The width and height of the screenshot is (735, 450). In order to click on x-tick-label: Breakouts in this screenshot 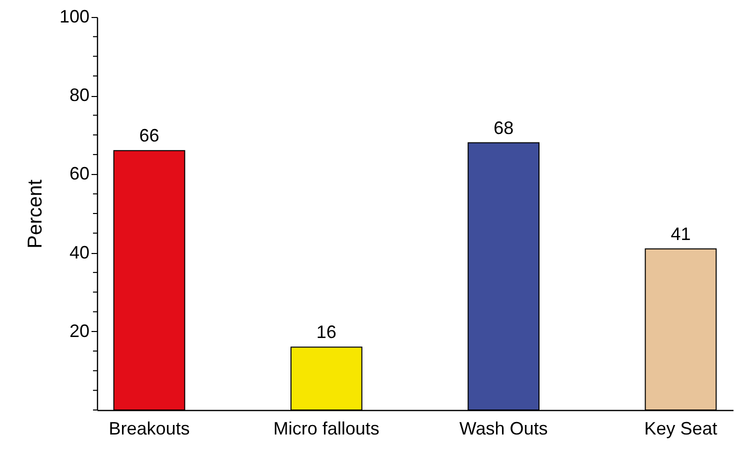, I will do `click(149, 428)`.